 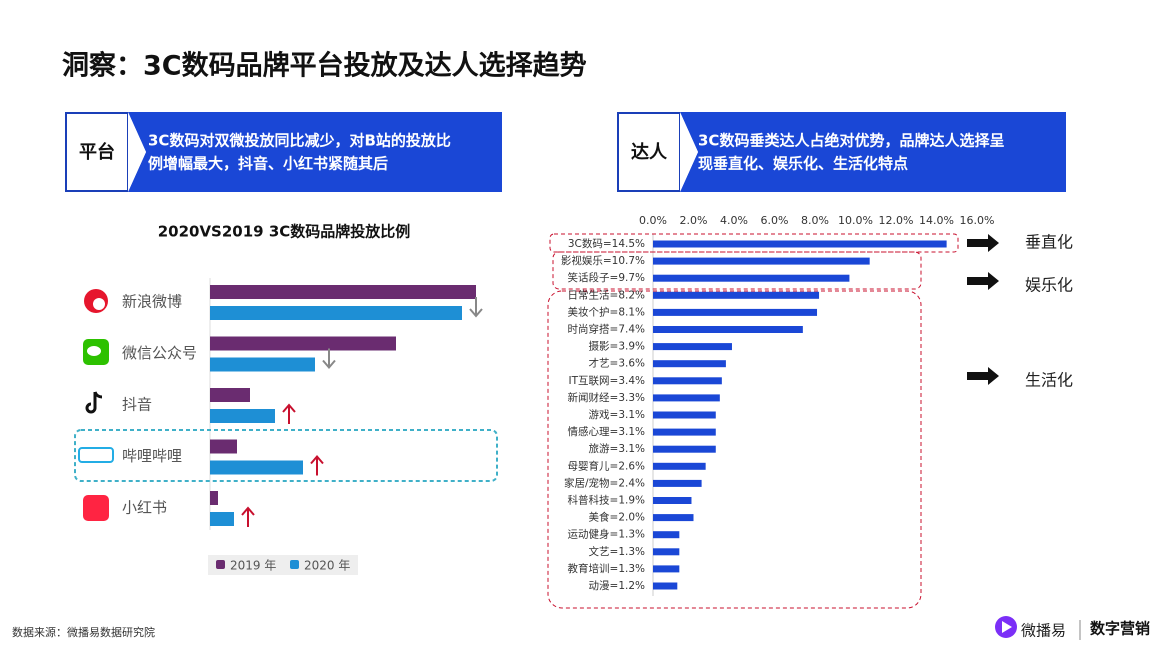 I want to click on weibo-icon, so click(x=99, y=304).